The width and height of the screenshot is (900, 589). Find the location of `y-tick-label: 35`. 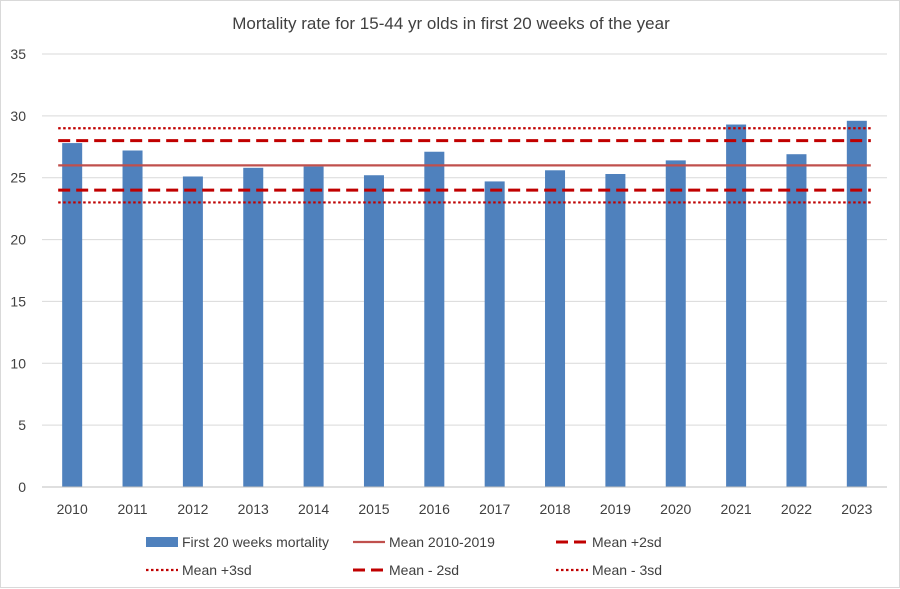

y-tick-label: 35 is located at coordinates (18, 54).